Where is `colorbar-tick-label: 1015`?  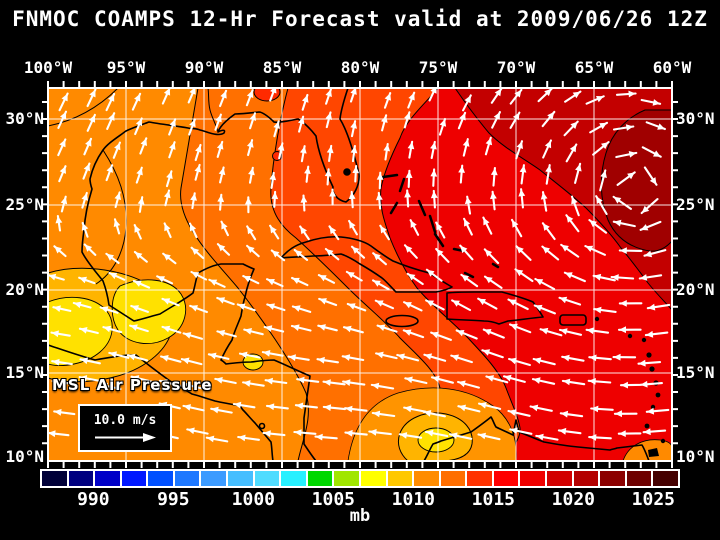 colorbar-tick-label: 1015 is located at coordinates (493, 499).